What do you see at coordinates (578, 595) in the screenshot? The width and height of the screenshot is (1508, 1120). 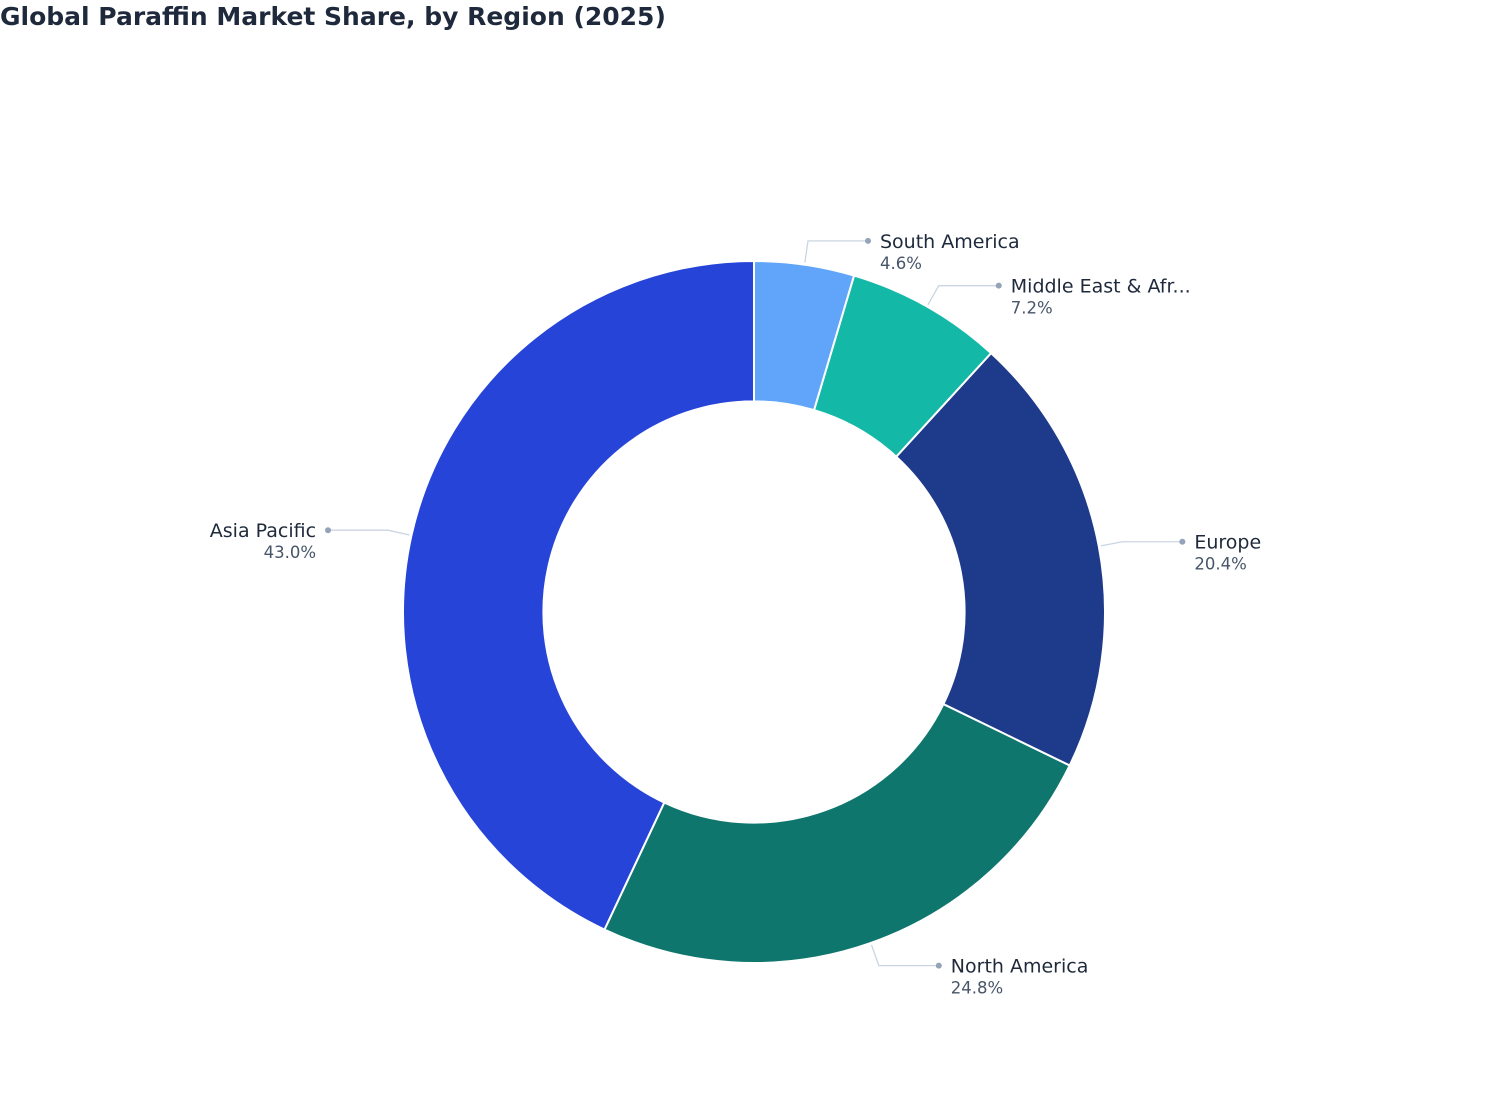 I see `slice-asia-pacific` at bounding box center [578, 595].